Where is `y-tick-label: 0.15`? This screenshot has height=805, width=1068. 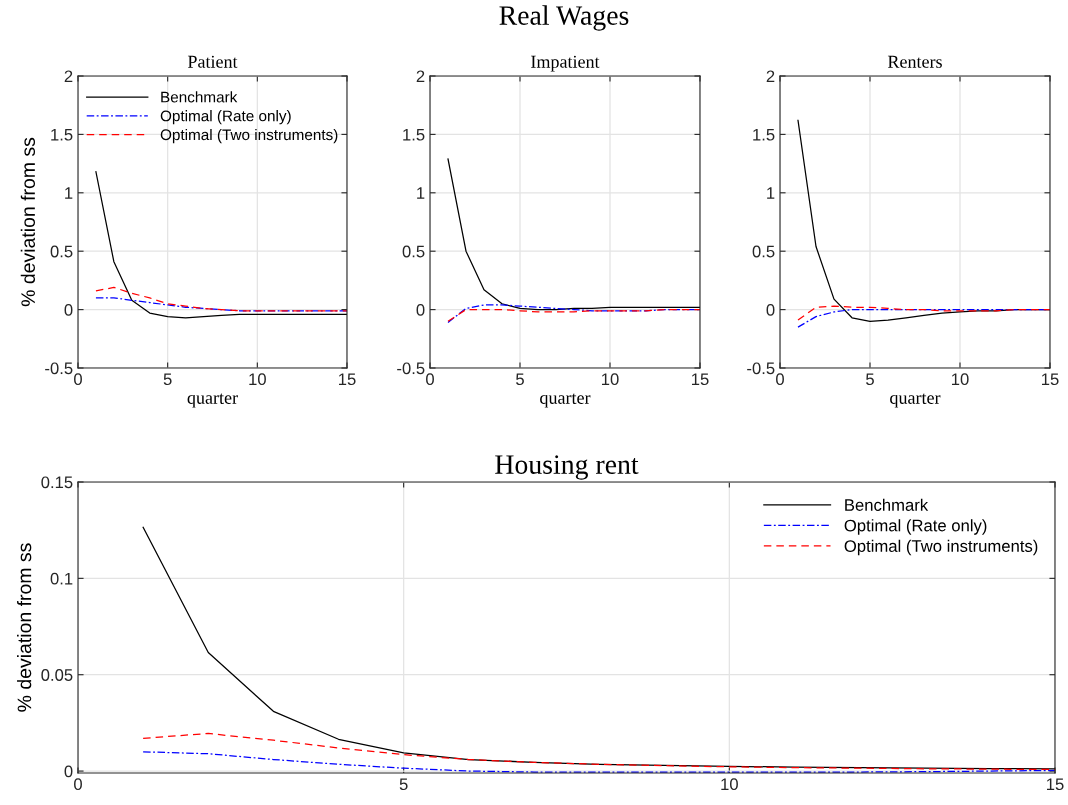 y-tick-label: 0.15 is located at coordinates (57, 482).